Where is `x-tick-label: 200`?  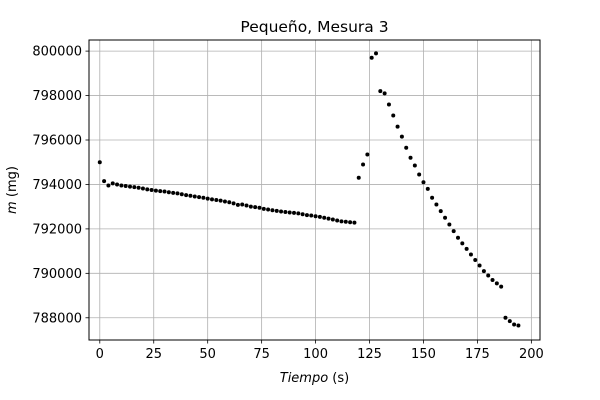
x-tick-label: 200 is located at coordinates (531, 354).